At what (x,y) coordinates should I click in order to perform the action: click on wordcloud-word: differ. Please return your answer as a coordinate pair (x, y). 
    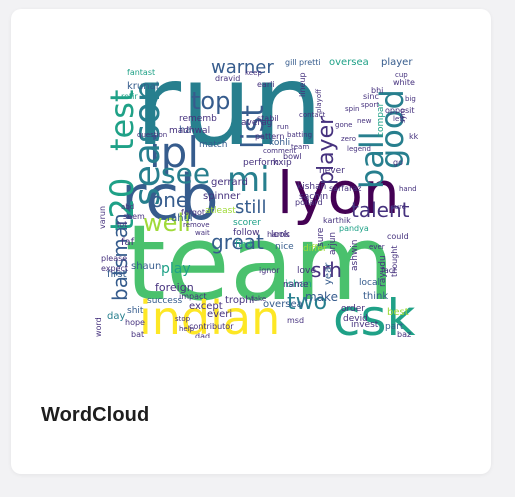
    Looking at the image, I should click on (315, 249).